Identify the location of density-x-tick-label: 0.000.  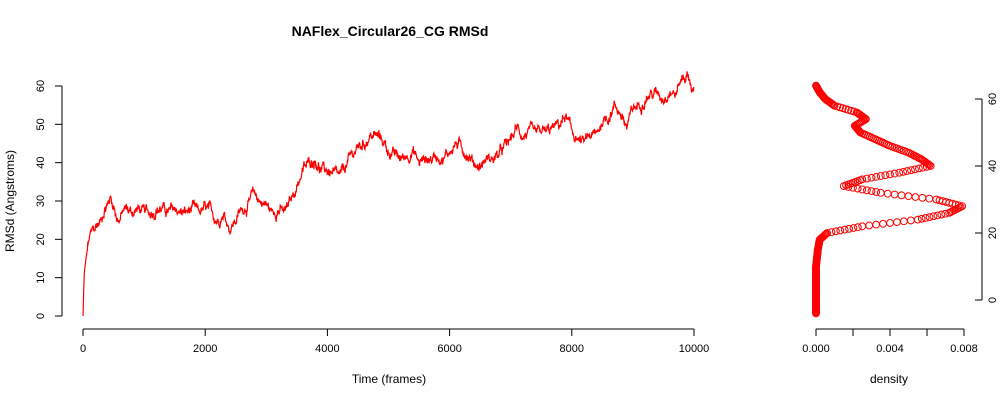
(816, 349).